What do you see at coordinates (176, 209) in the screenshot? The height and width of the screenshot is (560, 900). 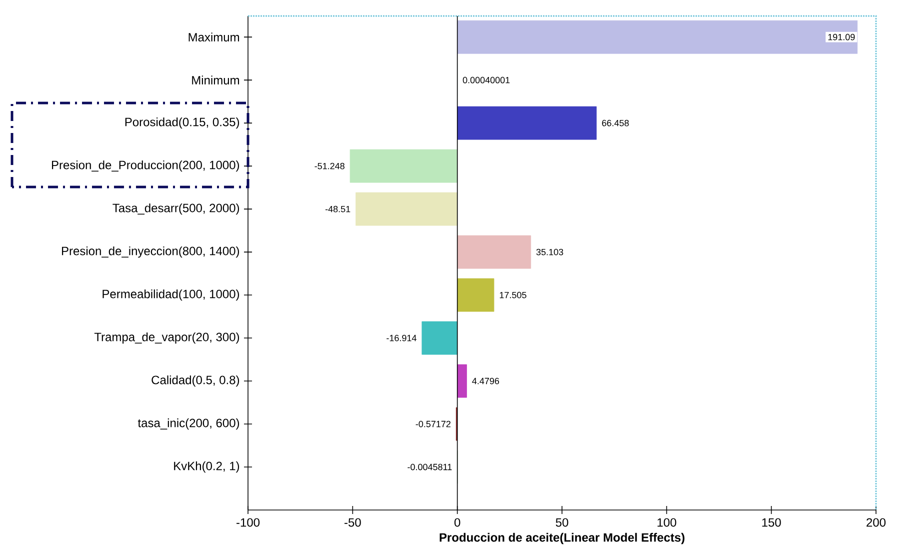 I see `y-tick-label: Tasa_desarr(500, 2000)` at bounding box center [176, 209].